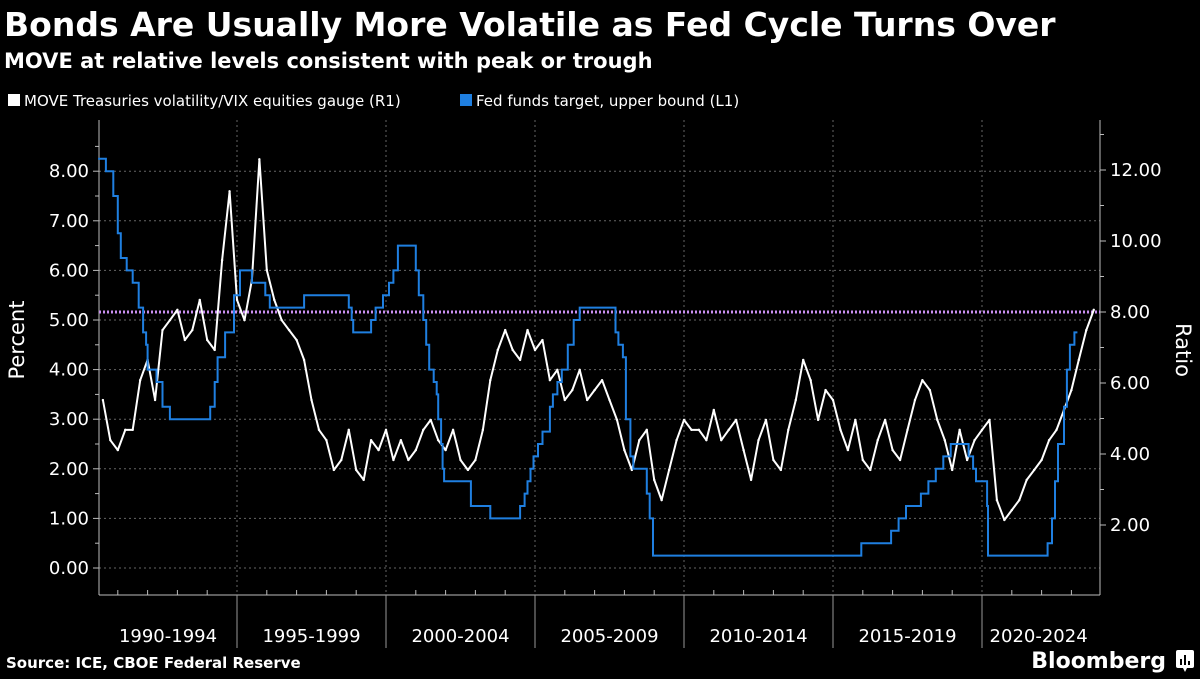 The width and height of the screenshot is (1200, 679). Describe the element at coordinates (69, 469) in the screenshot. I see `left-tick-label: 2.00` at that location.